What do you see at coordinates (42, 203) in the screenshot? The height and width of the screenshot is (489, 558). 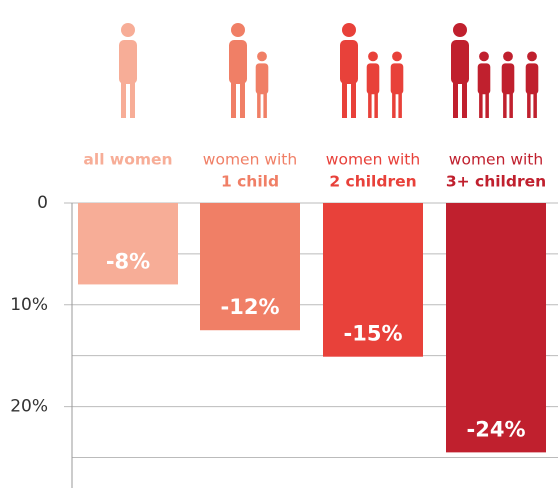 I see `y-tick-label: 0` at bounding box center [42, 203].